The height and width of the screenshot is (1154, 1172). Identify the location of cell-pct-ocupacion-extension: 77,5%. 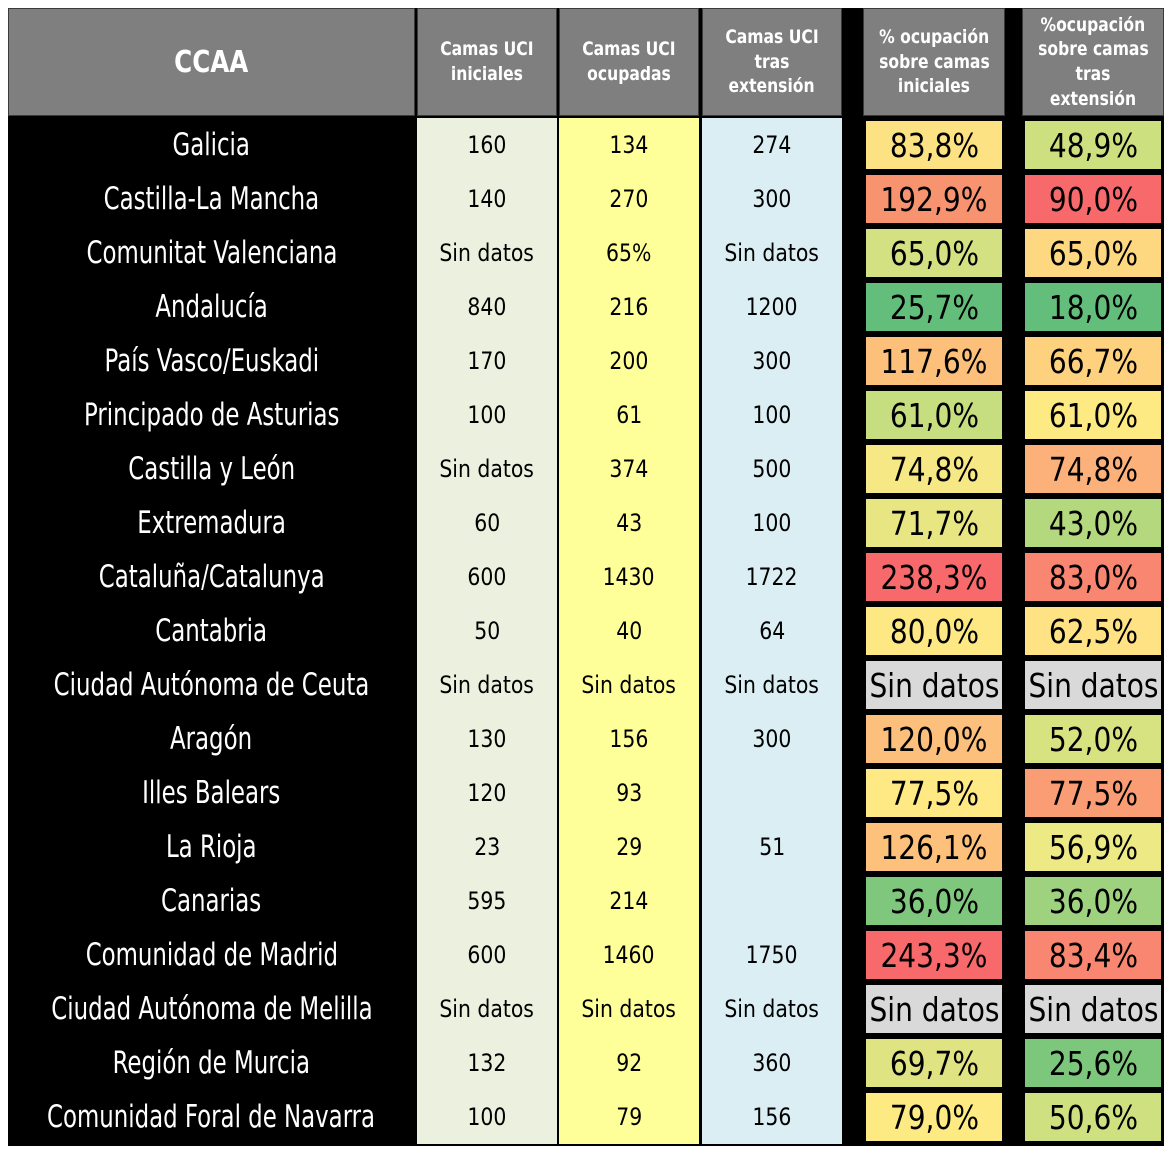
(1093, 793).